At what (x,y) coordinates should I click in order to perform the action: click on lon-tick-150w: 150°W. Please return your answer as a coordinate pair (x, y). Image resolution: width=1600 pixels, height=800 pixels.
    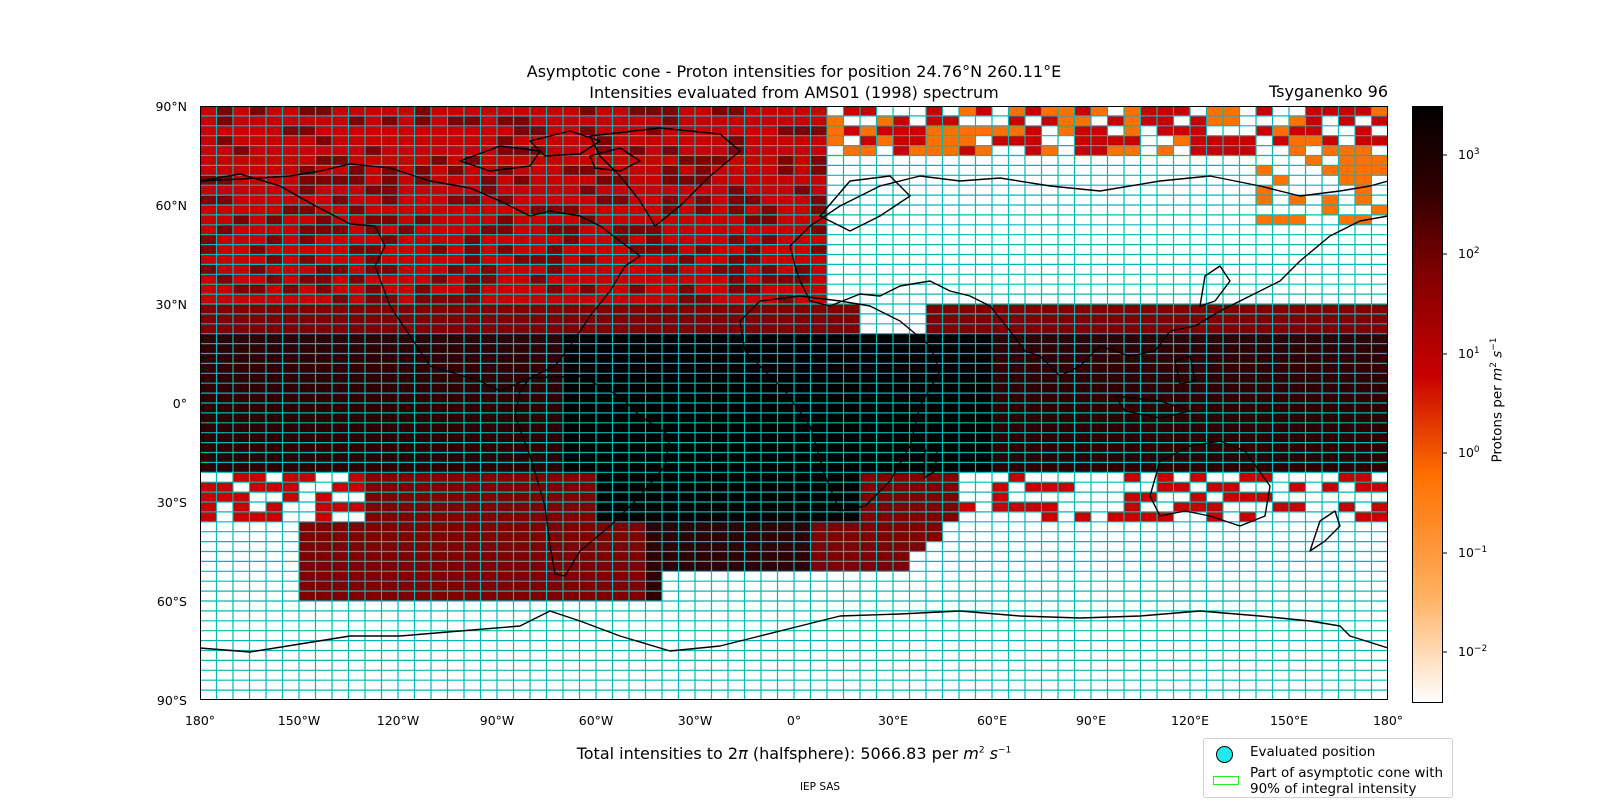
    Looking at the image, I should click on (299, 720).